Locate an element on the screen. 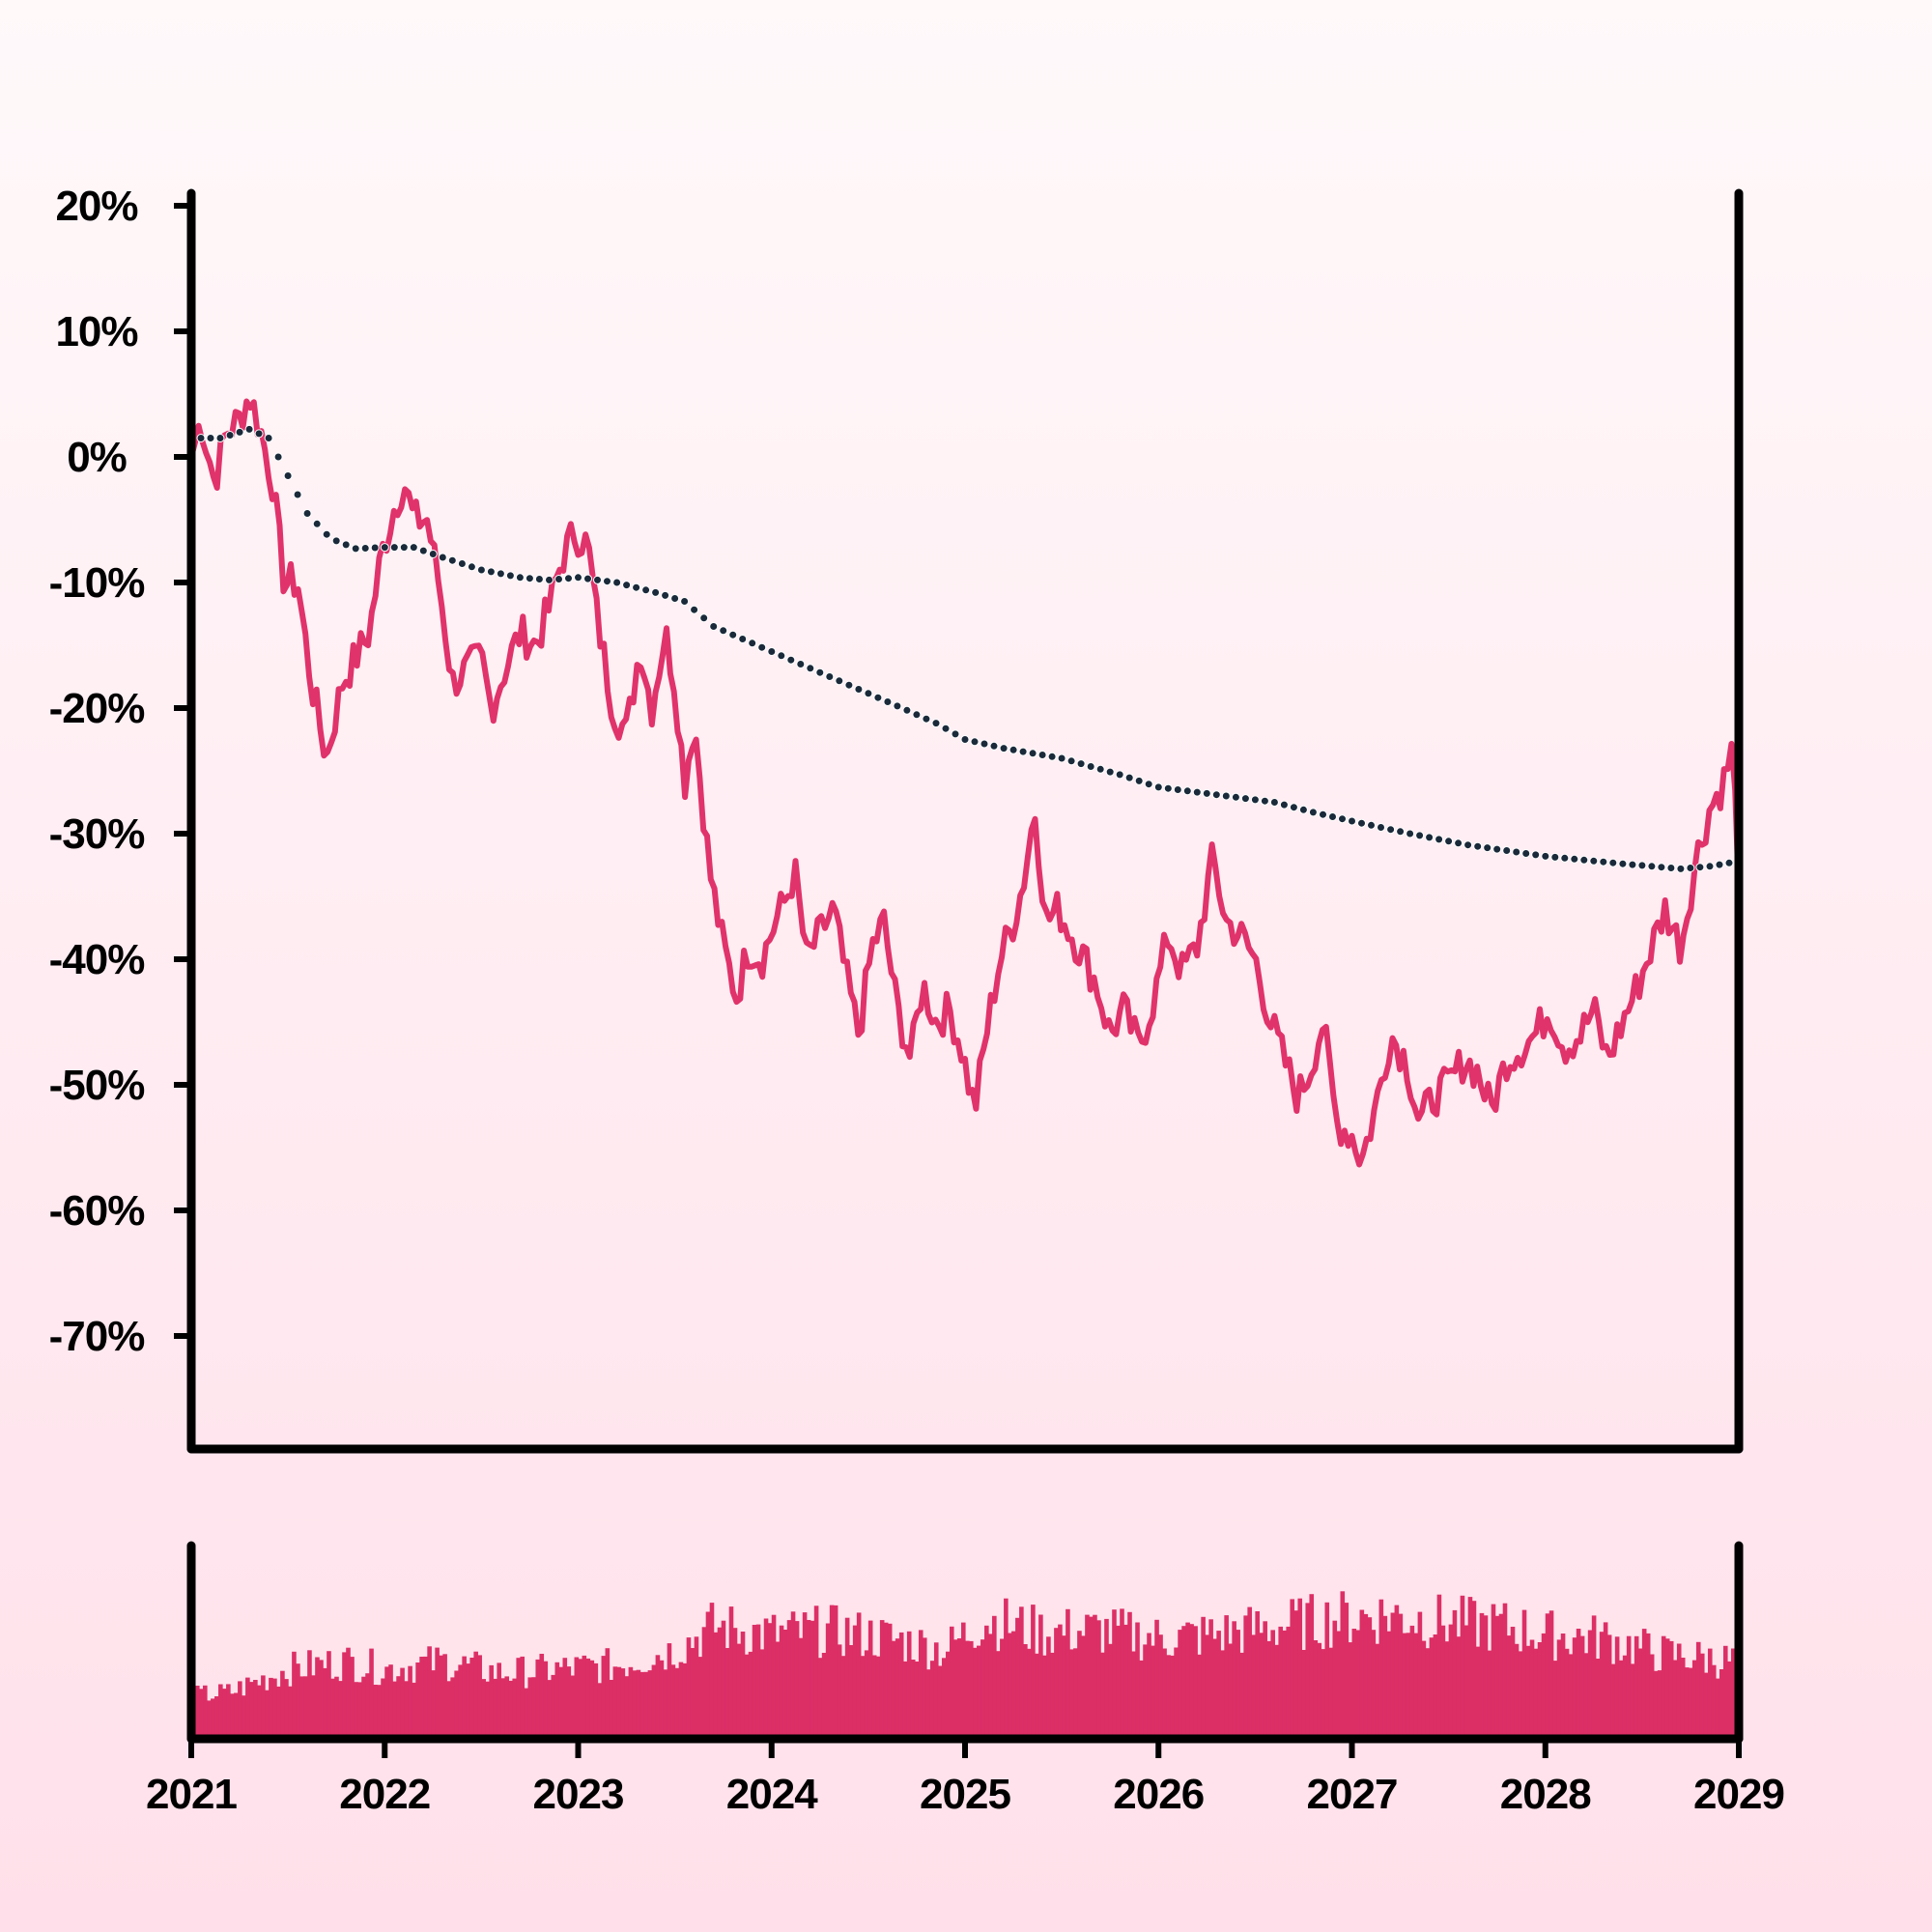 The width and height of the screenshot is (1932, 1932). x-axis-ticks: 2021 2022 2023 2024 2025 2026 2027 2028 2029 is located at coordinates (965, 1778).